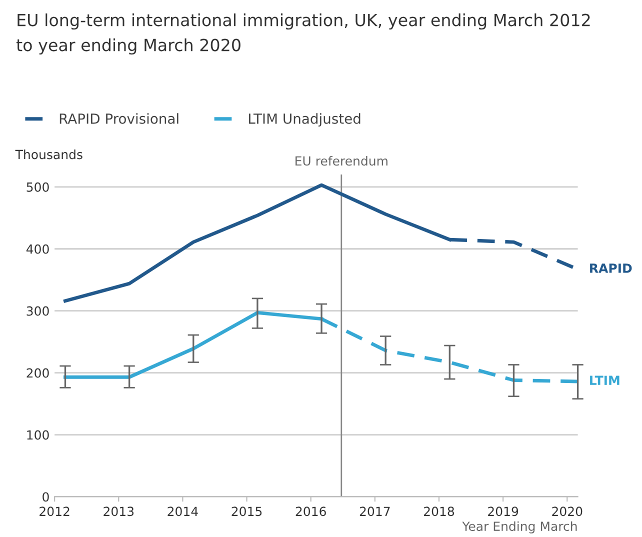  What do you see at coordinates (183, 511) in the screenshot?
I see `x-tick-label: 2014` at bounding box center [183, 511].